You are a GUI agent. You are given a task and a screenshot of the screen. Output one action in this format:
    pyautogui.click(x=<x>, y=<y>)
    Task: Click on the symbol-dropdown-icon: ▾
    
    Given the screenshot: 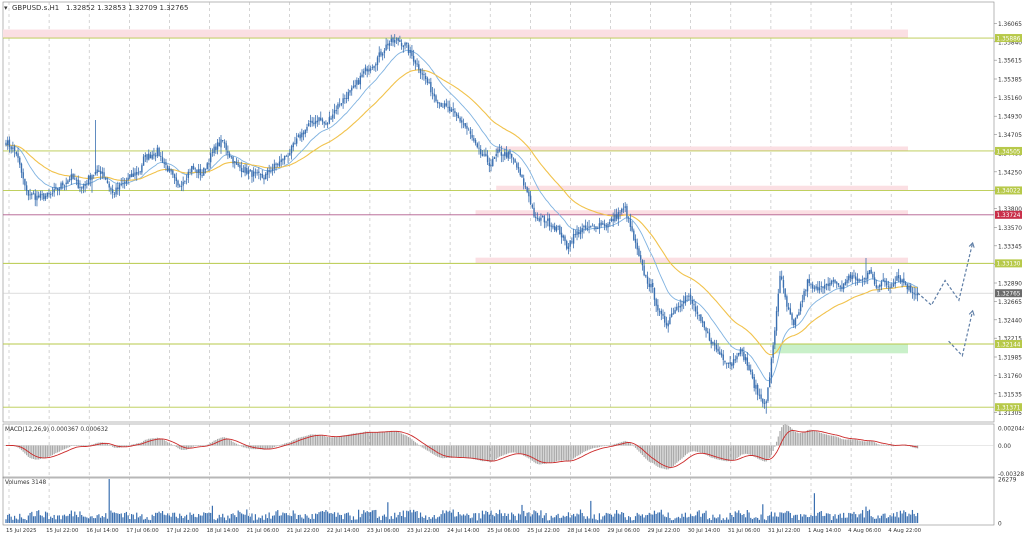 What is the action you would take?
    pyautogui.click(x=6, y=8)
    